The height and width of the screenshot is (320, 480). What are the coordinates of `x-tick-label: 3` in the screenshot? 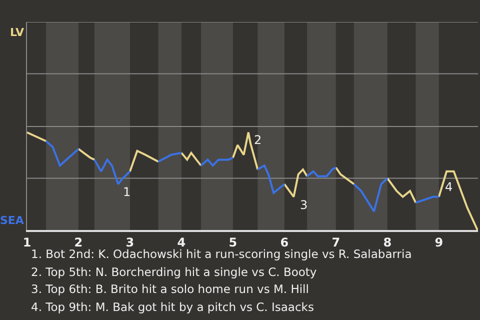 It's located at (130, 242).